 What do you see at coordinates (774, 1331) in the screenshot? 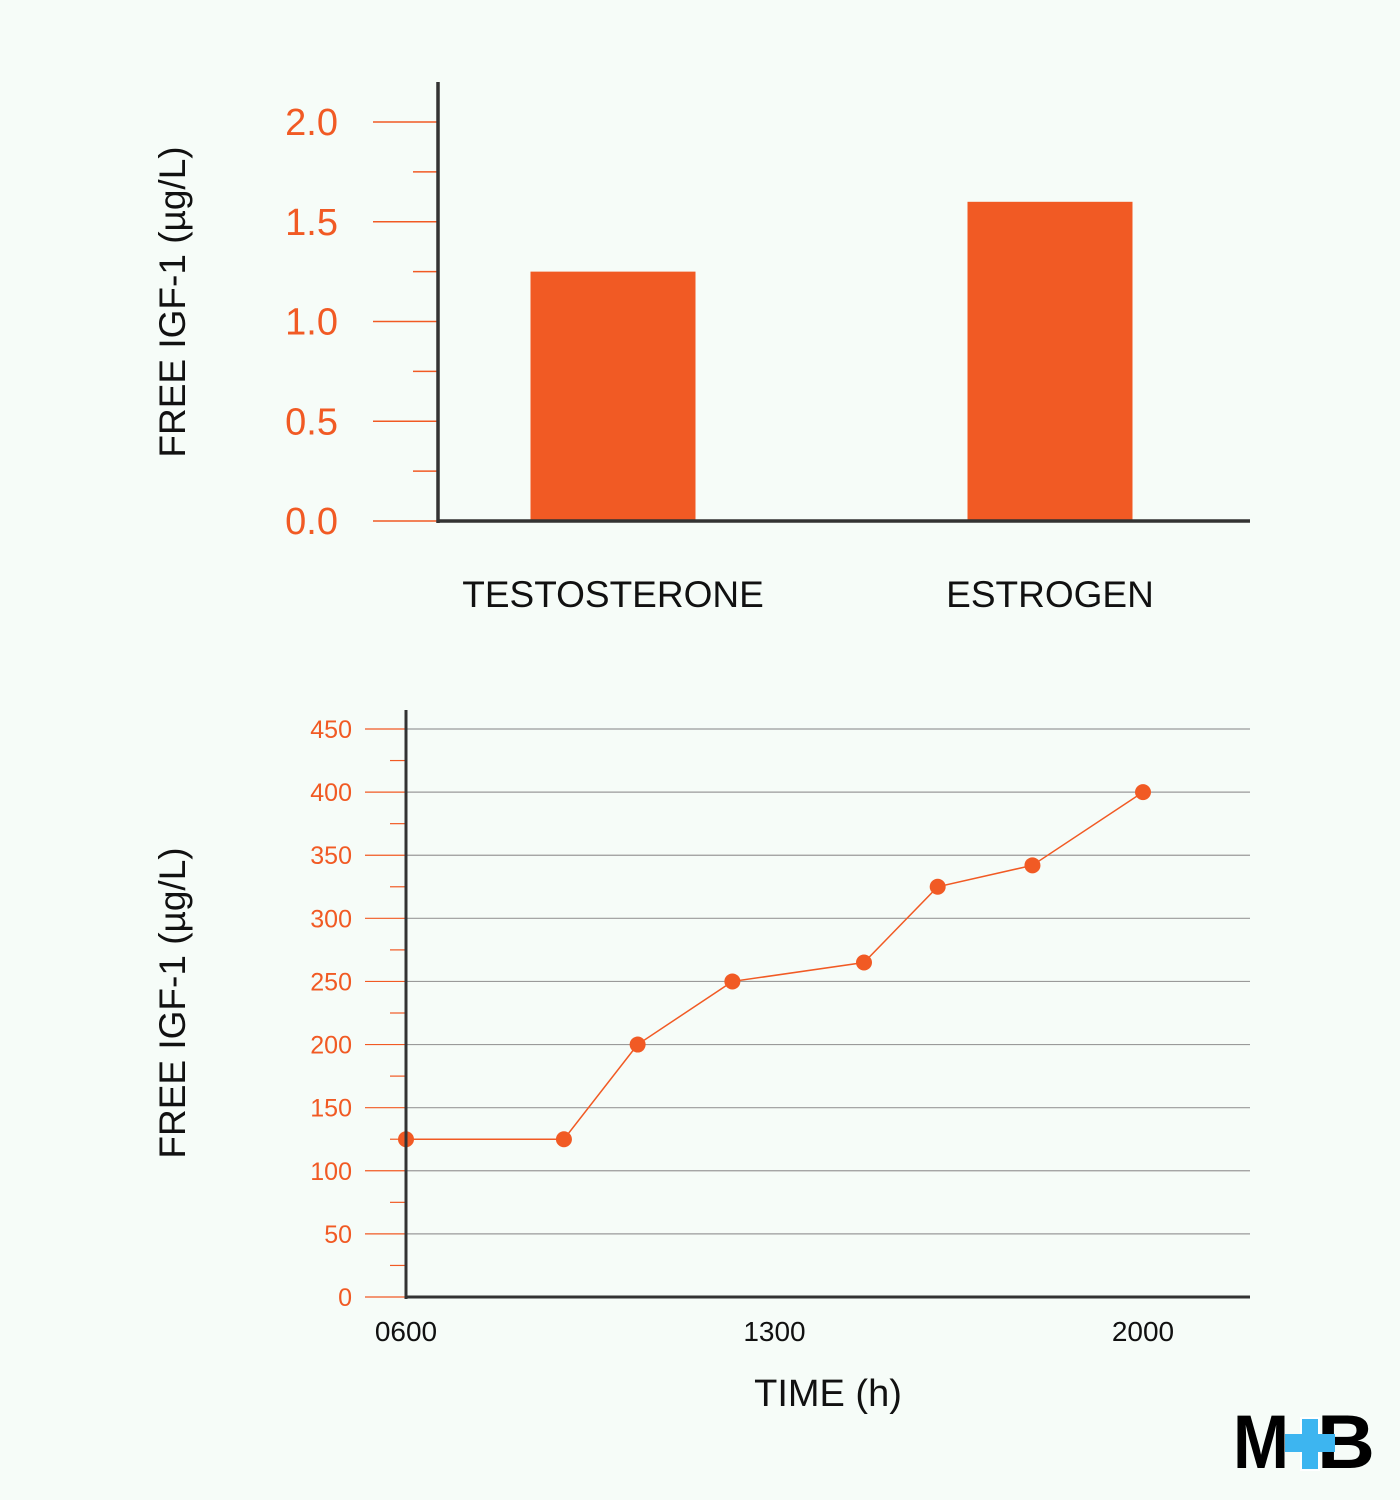
I see `line-x-tick-label: 1300` at bounding box center [774, 1331].